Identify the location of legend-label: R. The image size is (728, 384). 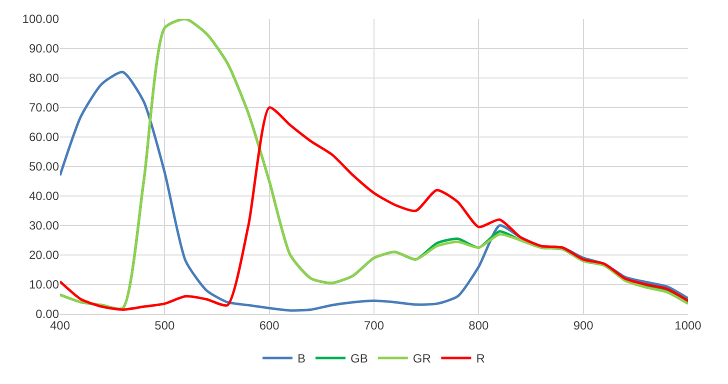
(481, 359).